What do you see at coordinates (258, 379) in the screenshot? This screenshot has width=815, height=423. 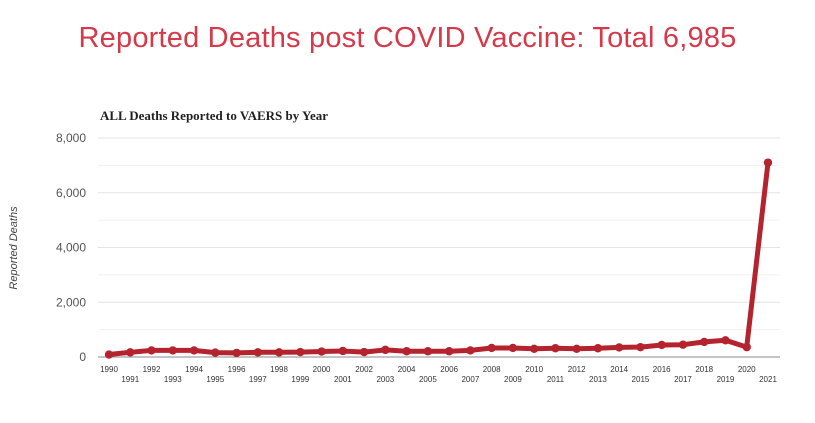 I see `x-tick-label: 1997` at bounding box center [258, 379].